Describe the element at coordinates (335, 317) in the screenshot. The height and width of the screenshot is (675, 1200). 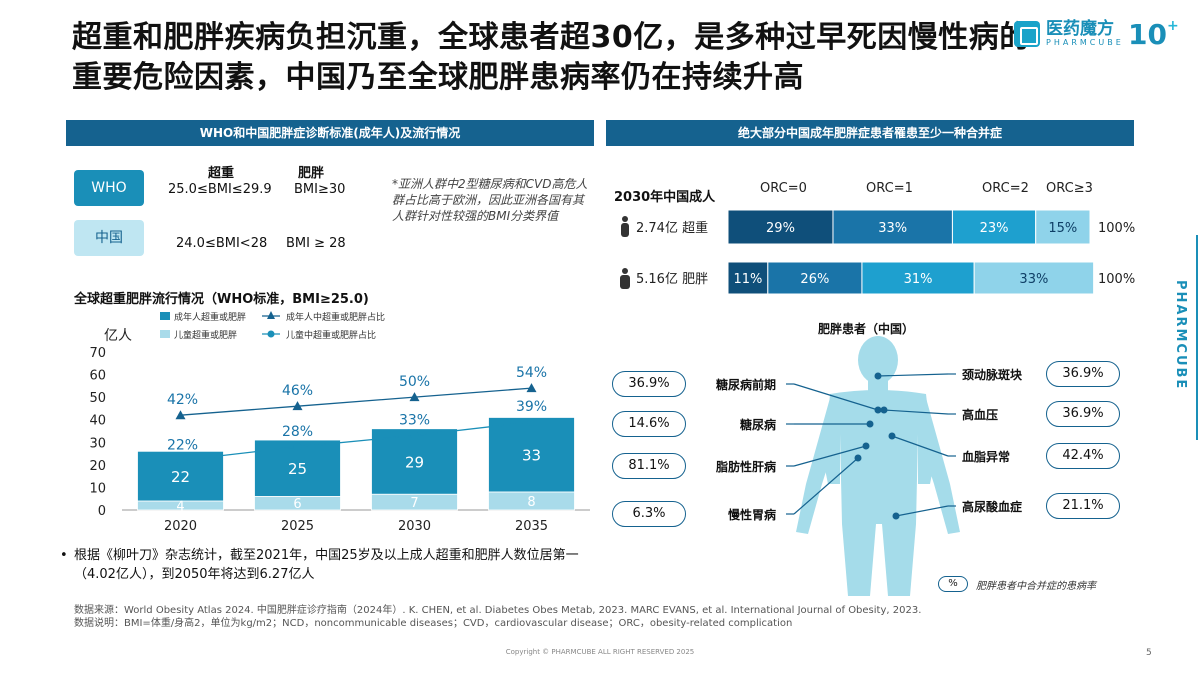
I see `legend-label-1: 成年人中超重或肥胖占比` at that location.